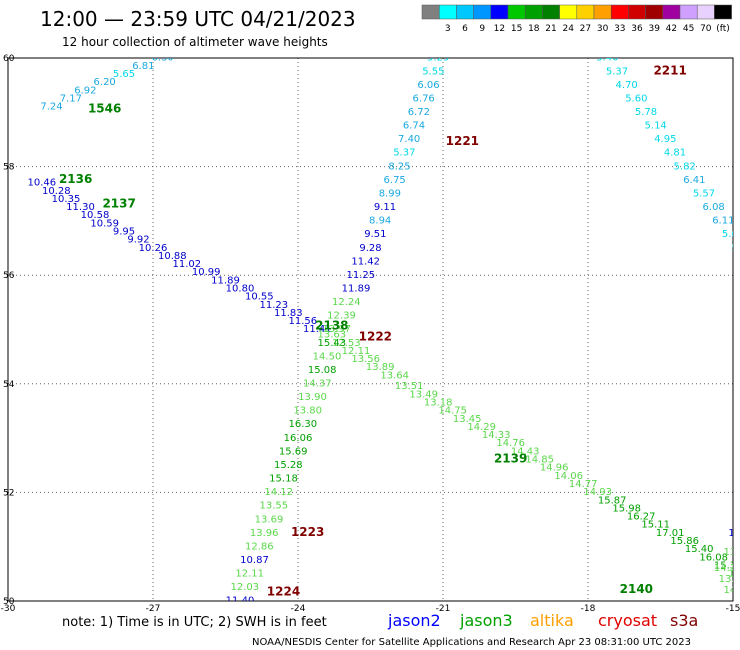 The width and height of the screenshot is (740, 650). I want to click on swh-value: 5.79, so click(736, 248).